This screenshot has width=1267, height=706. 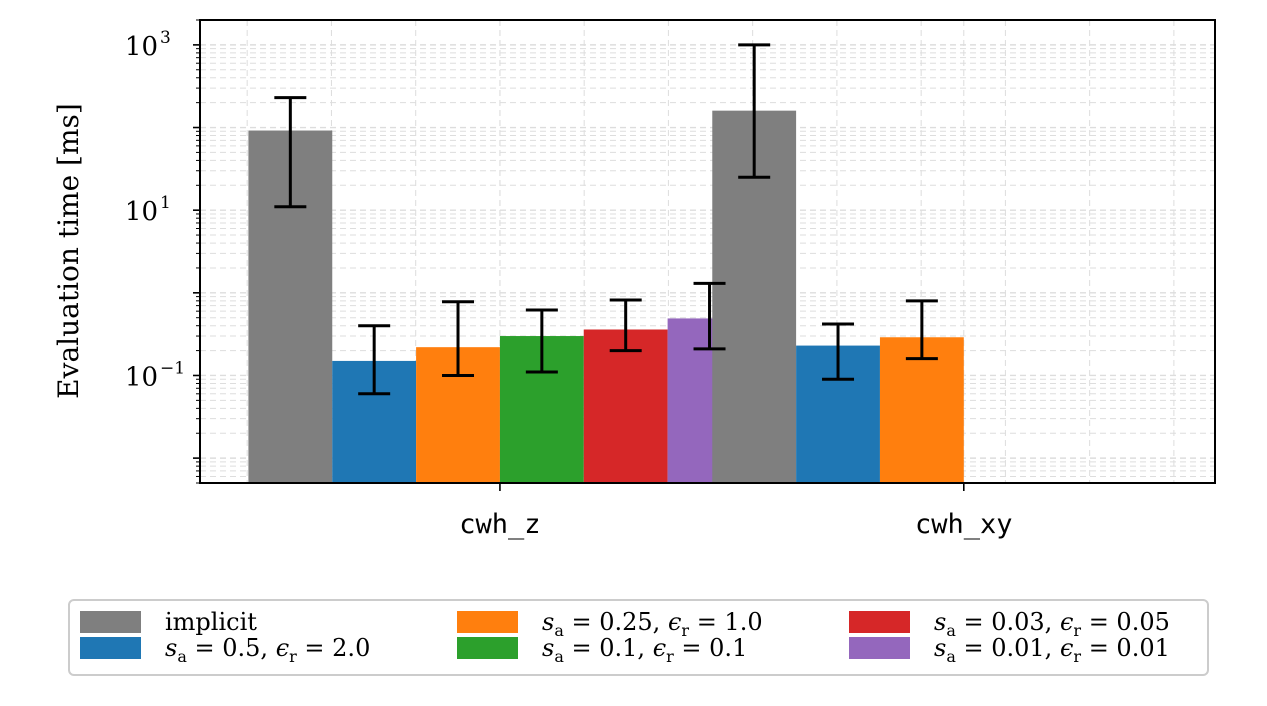 I want to click on legend-label: sa = 0.25, ϵr = 1.0, so click(x=652, y=624).